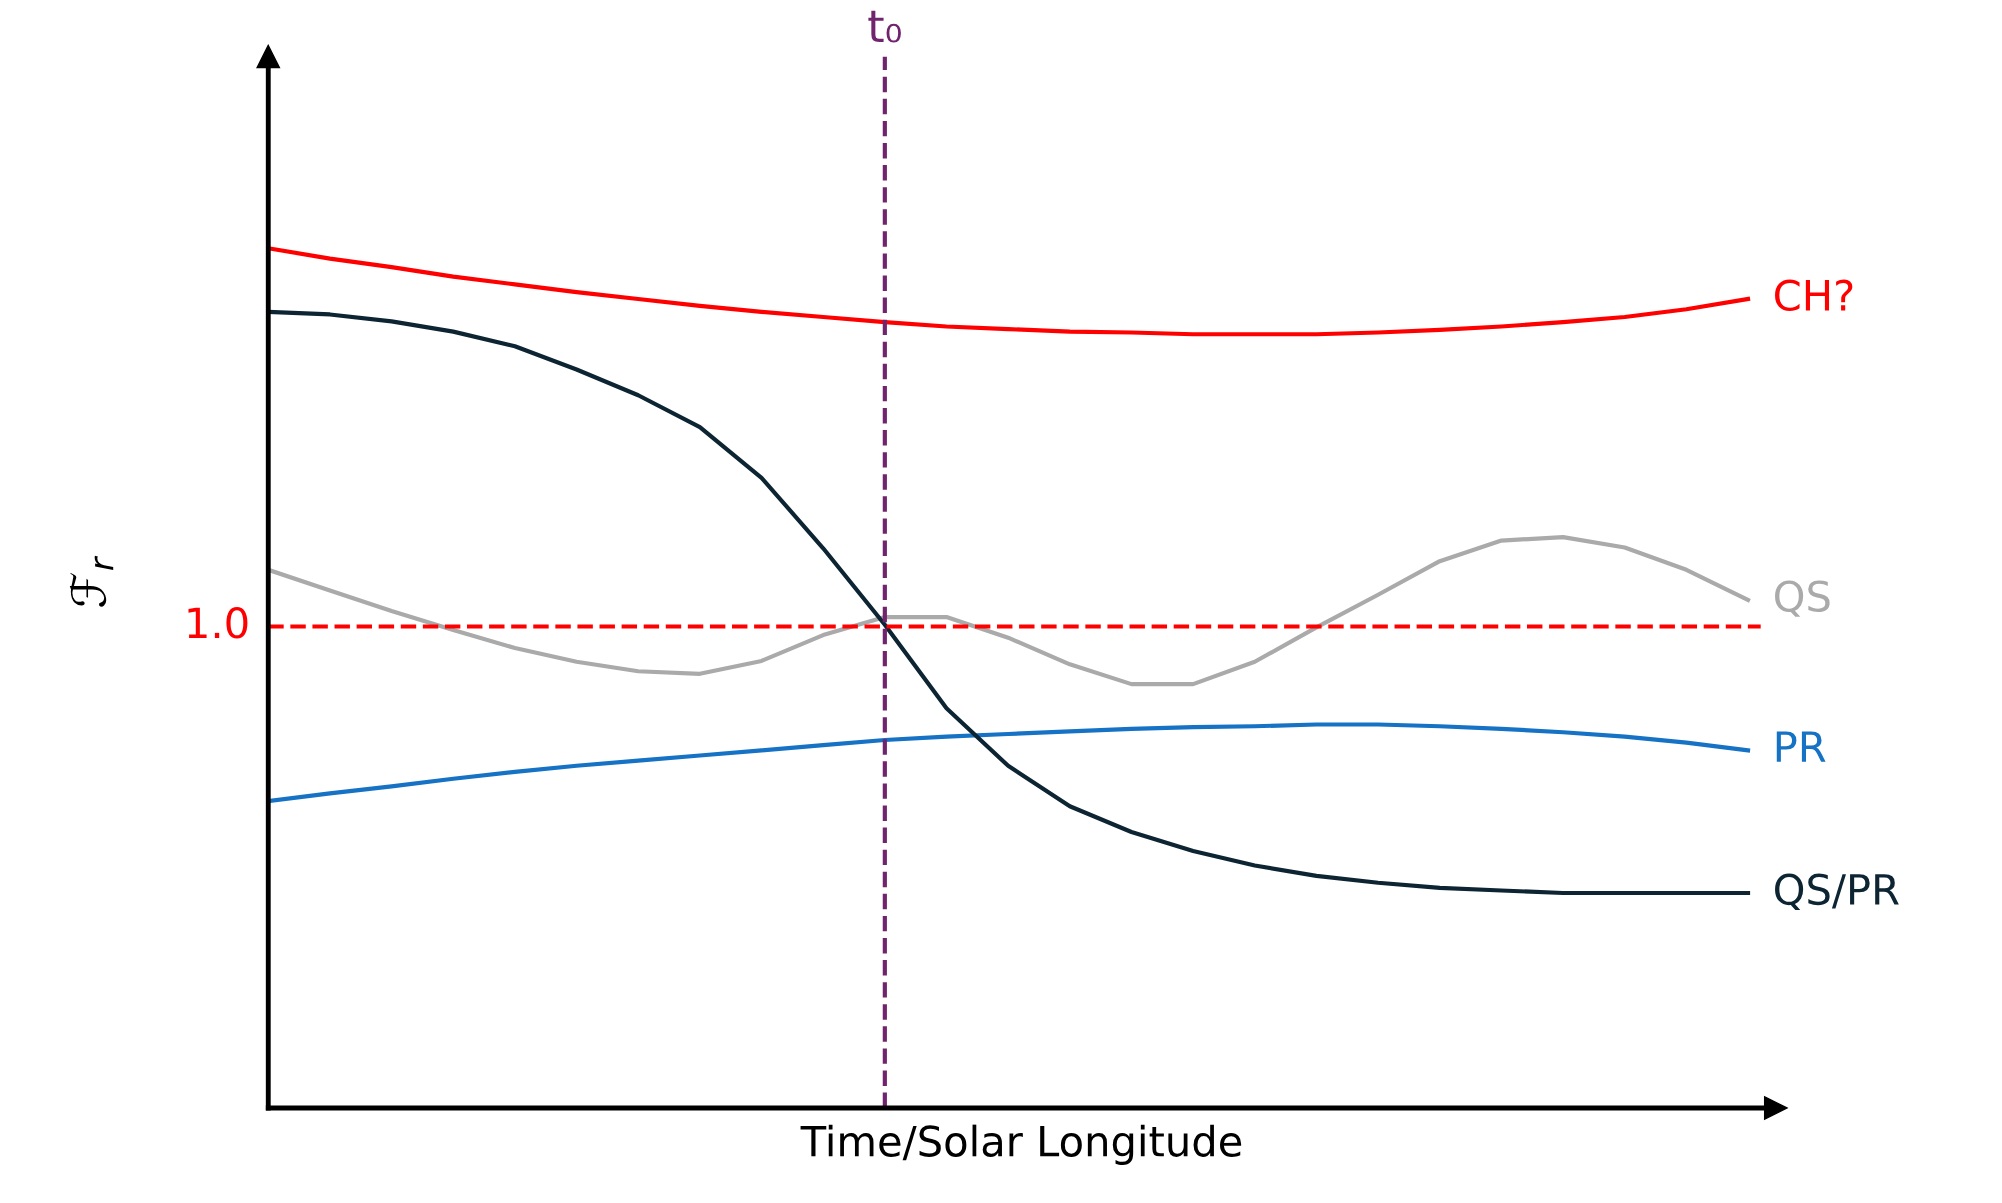  What do you see at coordinates (1021, 1144) in the screenshot?
I see `x-axis-title: Time/Solar Longitude` at bounding box center [1021, 1144].